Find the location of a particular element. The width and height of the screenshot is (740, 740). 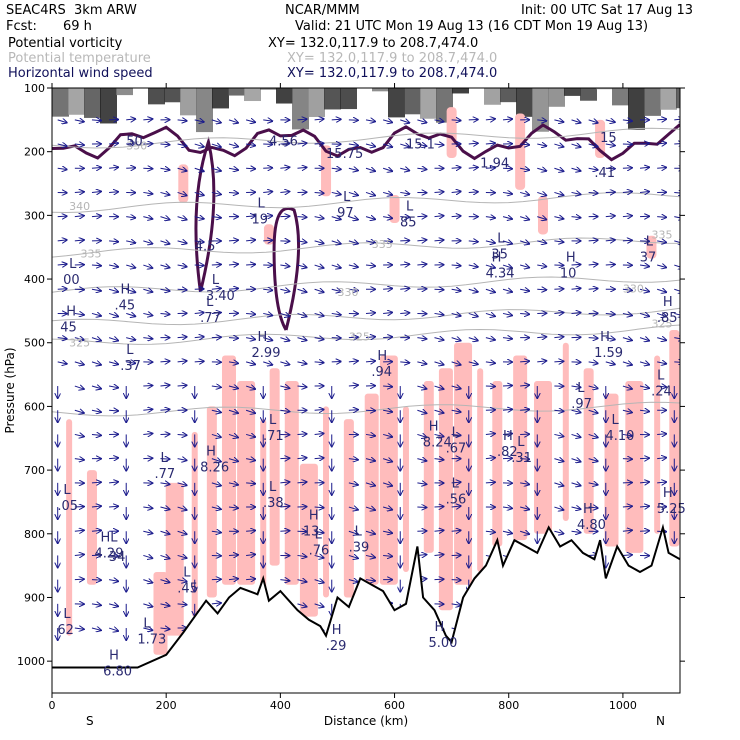

extremum-value: .77 is located at coordinates (210, 318).